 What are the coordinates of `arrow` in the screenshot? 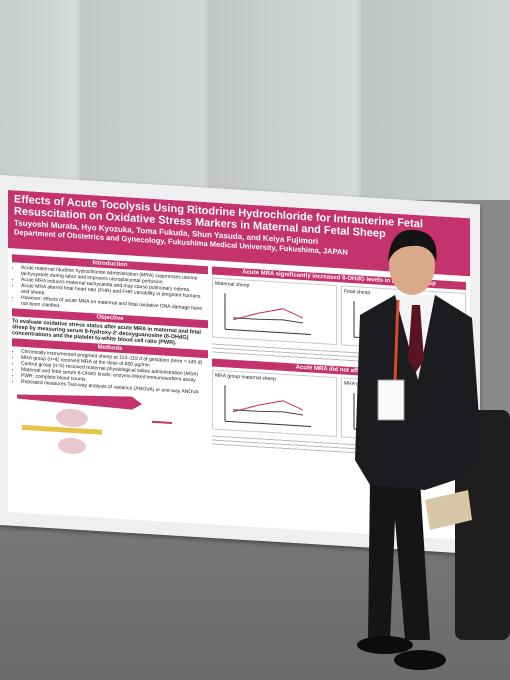 It's located at (79, 402).